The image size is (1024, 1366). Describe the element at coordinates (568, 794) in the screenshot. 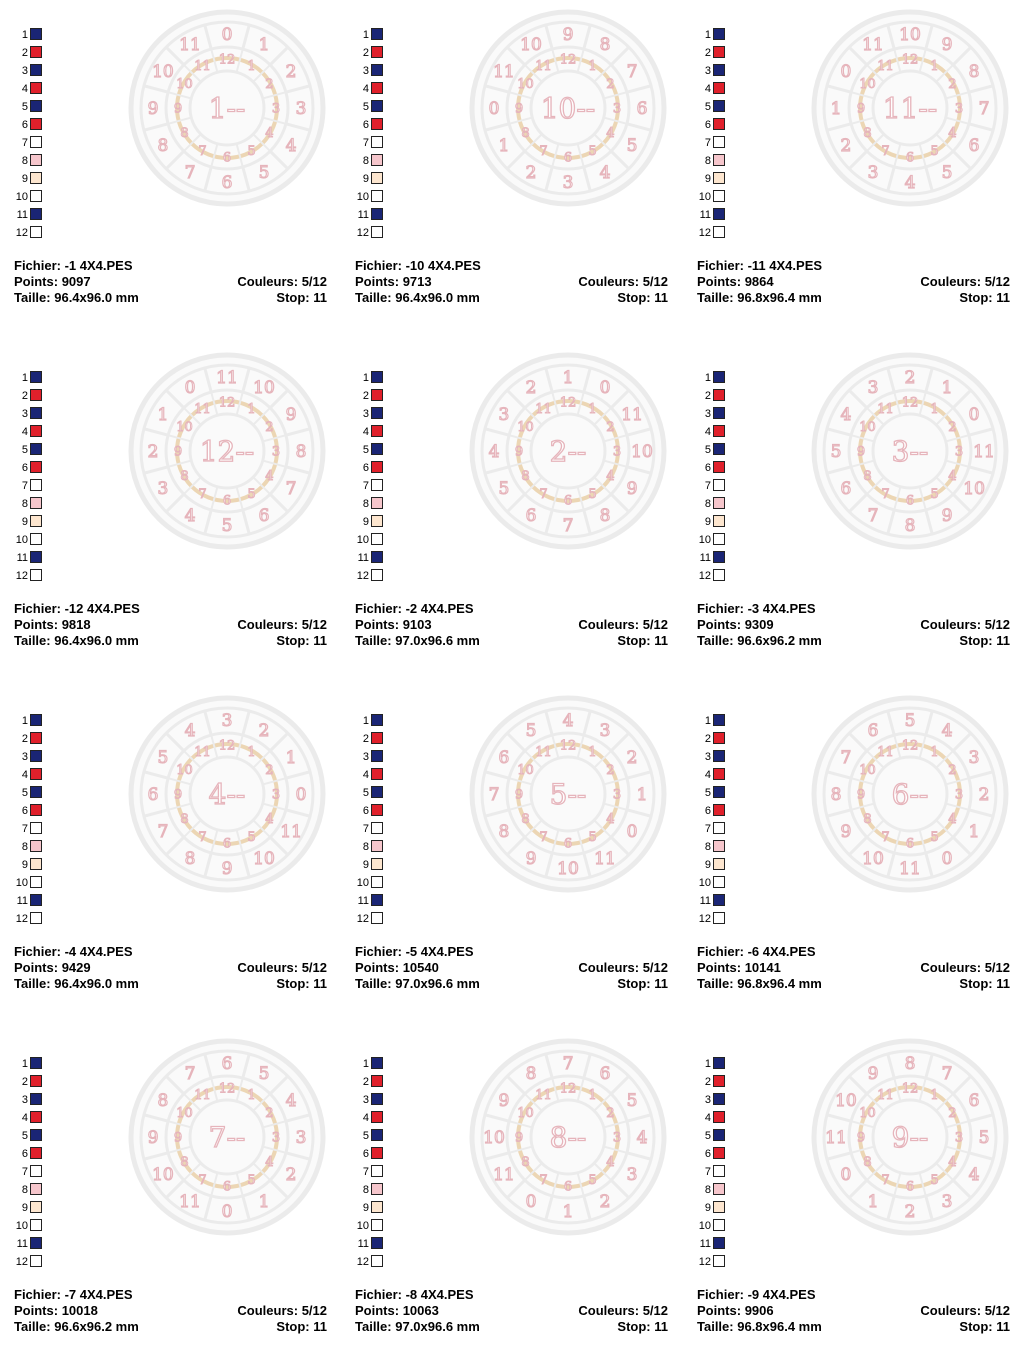

I see `embroidery-design: 4 3 2 1 0 11 10 9 8 7 6 5 12 1 2 3 4 5 6 7 8 9 10 11 5--` at that location.